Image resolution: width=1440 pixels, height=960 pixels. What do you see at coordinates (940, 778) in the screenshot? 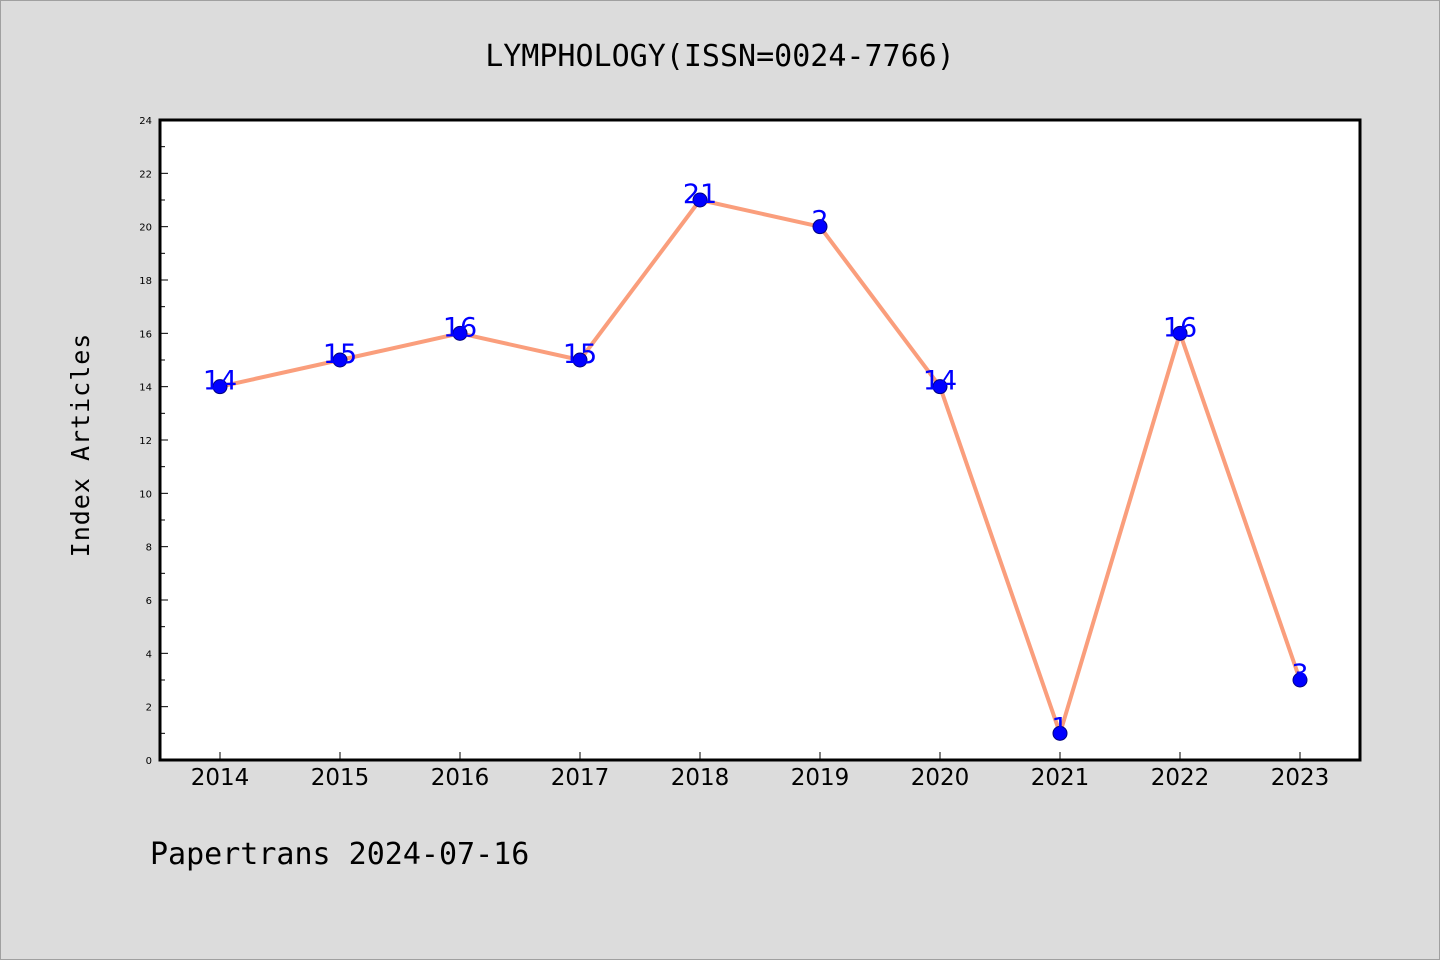
I see `x-tick-label: 2020` at bounding box center [940, 778].